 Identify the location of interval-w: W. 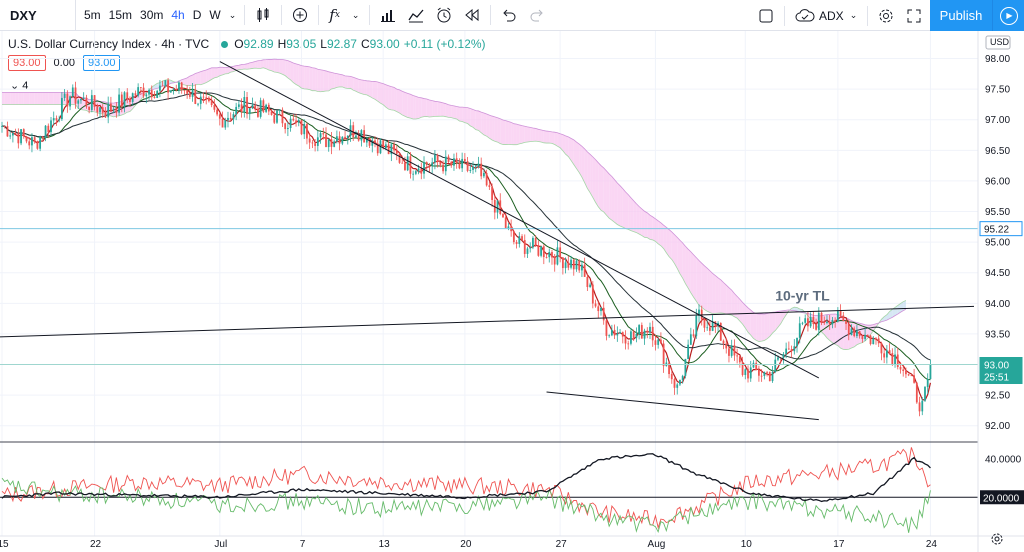
(215, 15).